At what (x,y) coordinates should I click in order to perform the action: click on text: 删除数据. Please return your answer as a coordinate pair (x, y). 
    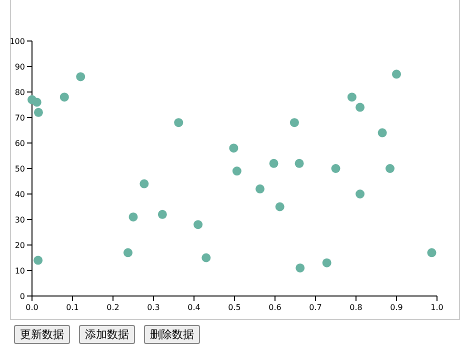
    Looking at the image, I should click on (172, 334).